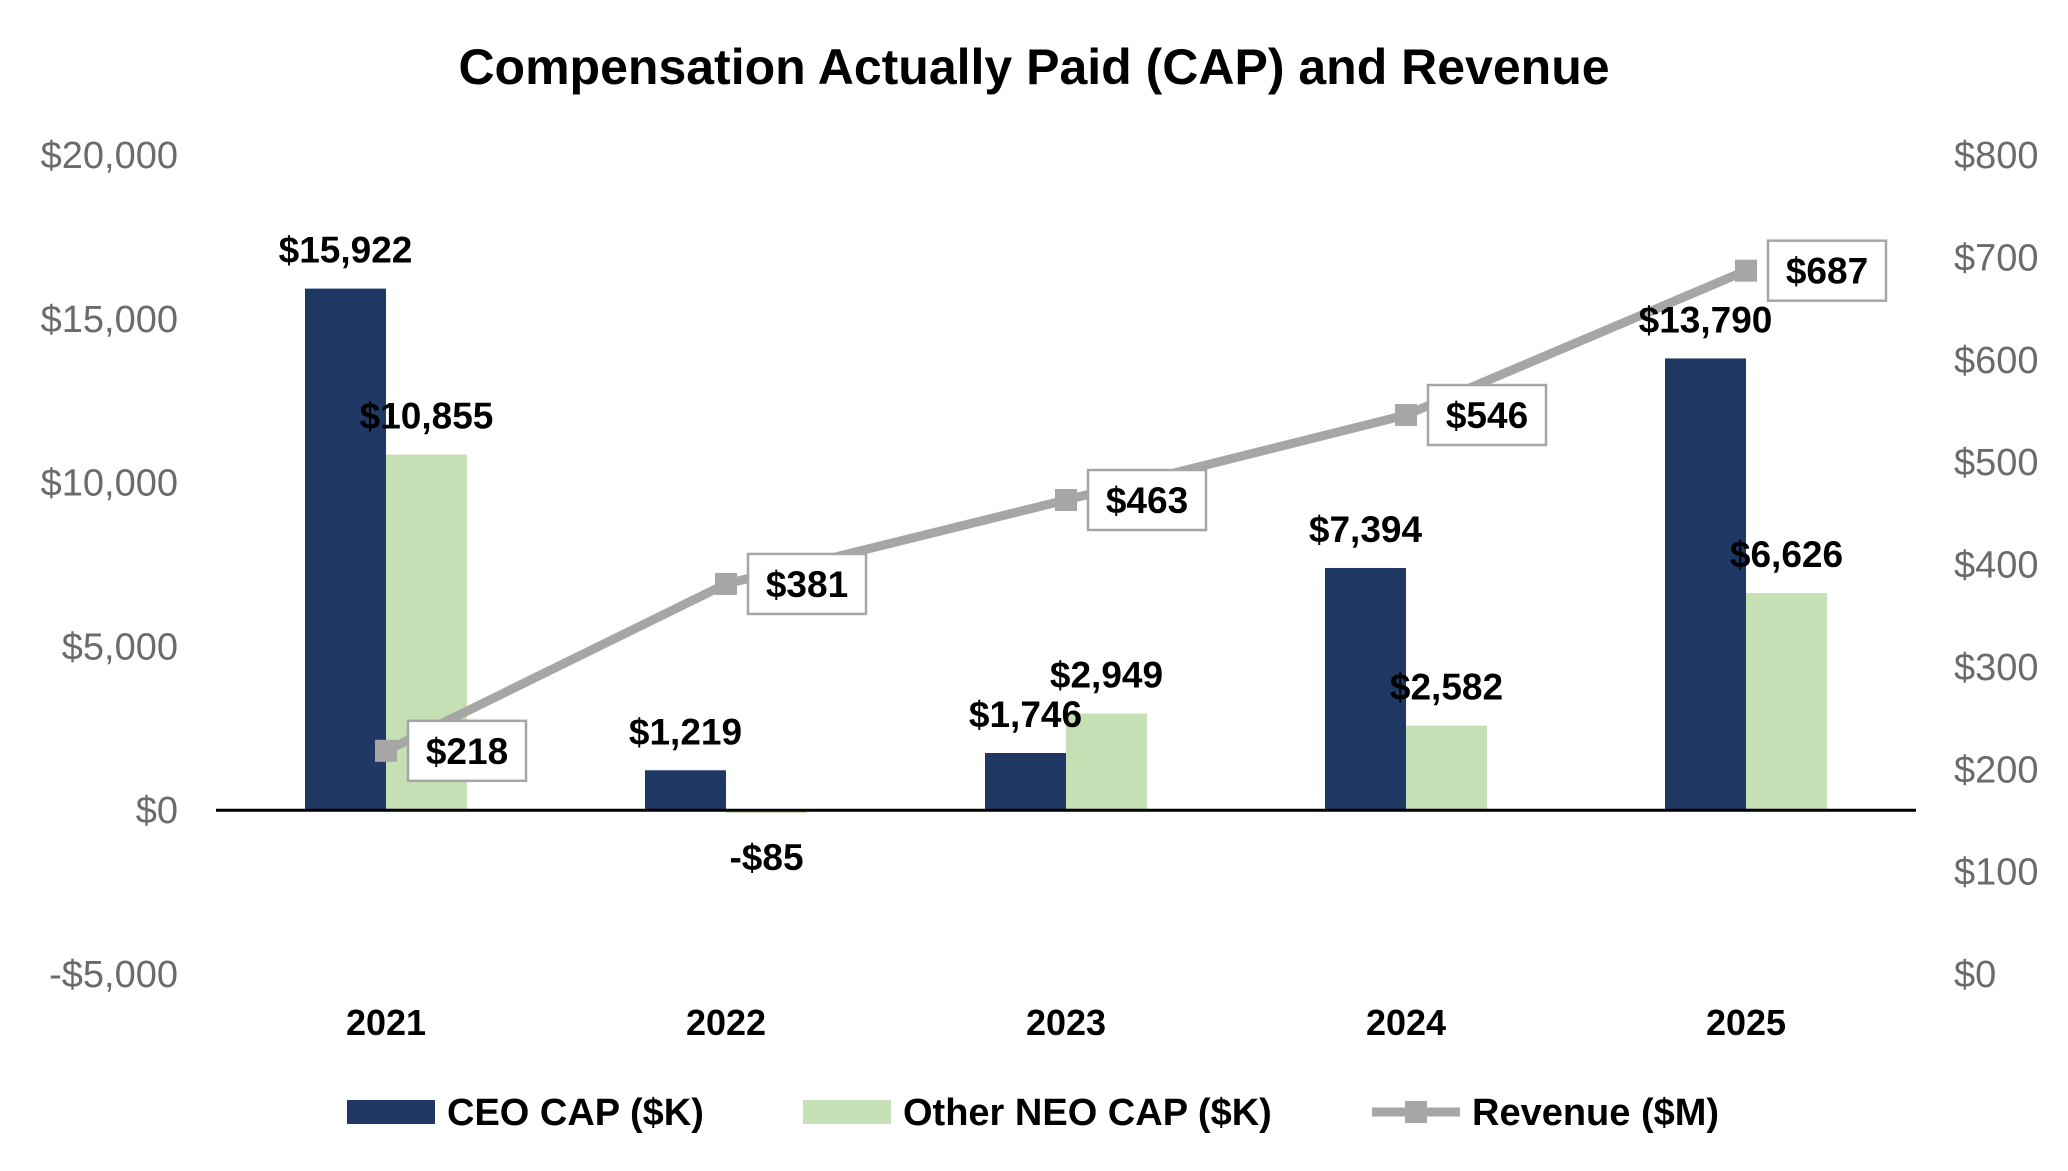  Describe the element at coordinates (109, 320) in the screenshot. I see `y-left-tick-label: $15,000` at that location.